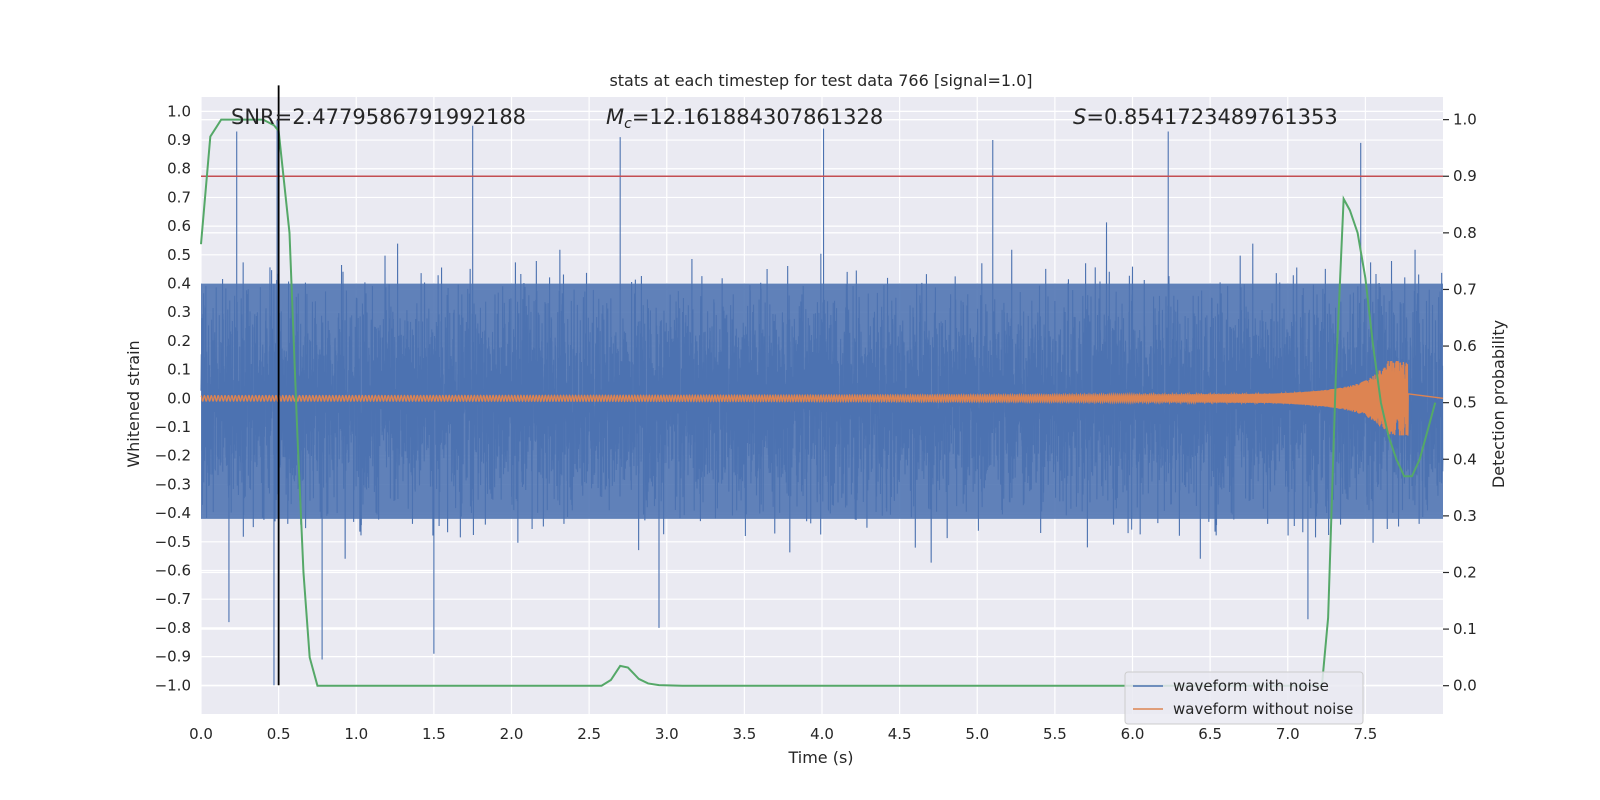 The height and width of the screenshot is (800, 1600). I want to click on x-tick-label: 2.5, so click(589, 734).